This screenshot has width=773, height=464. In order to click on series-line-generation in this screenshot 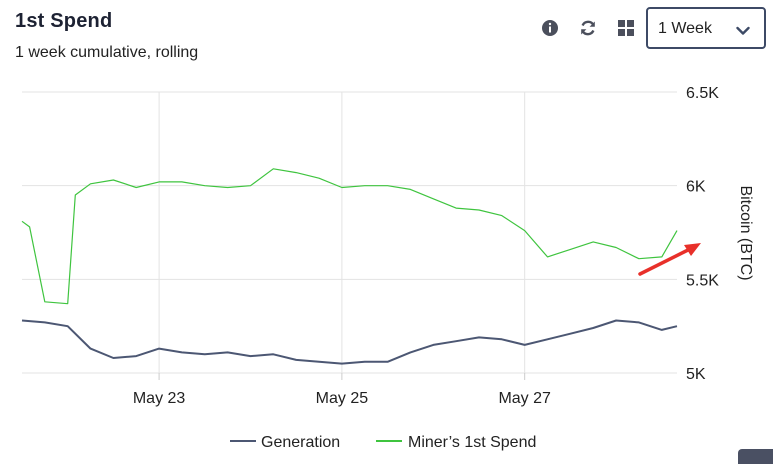, I will do `click(349, 342)`.